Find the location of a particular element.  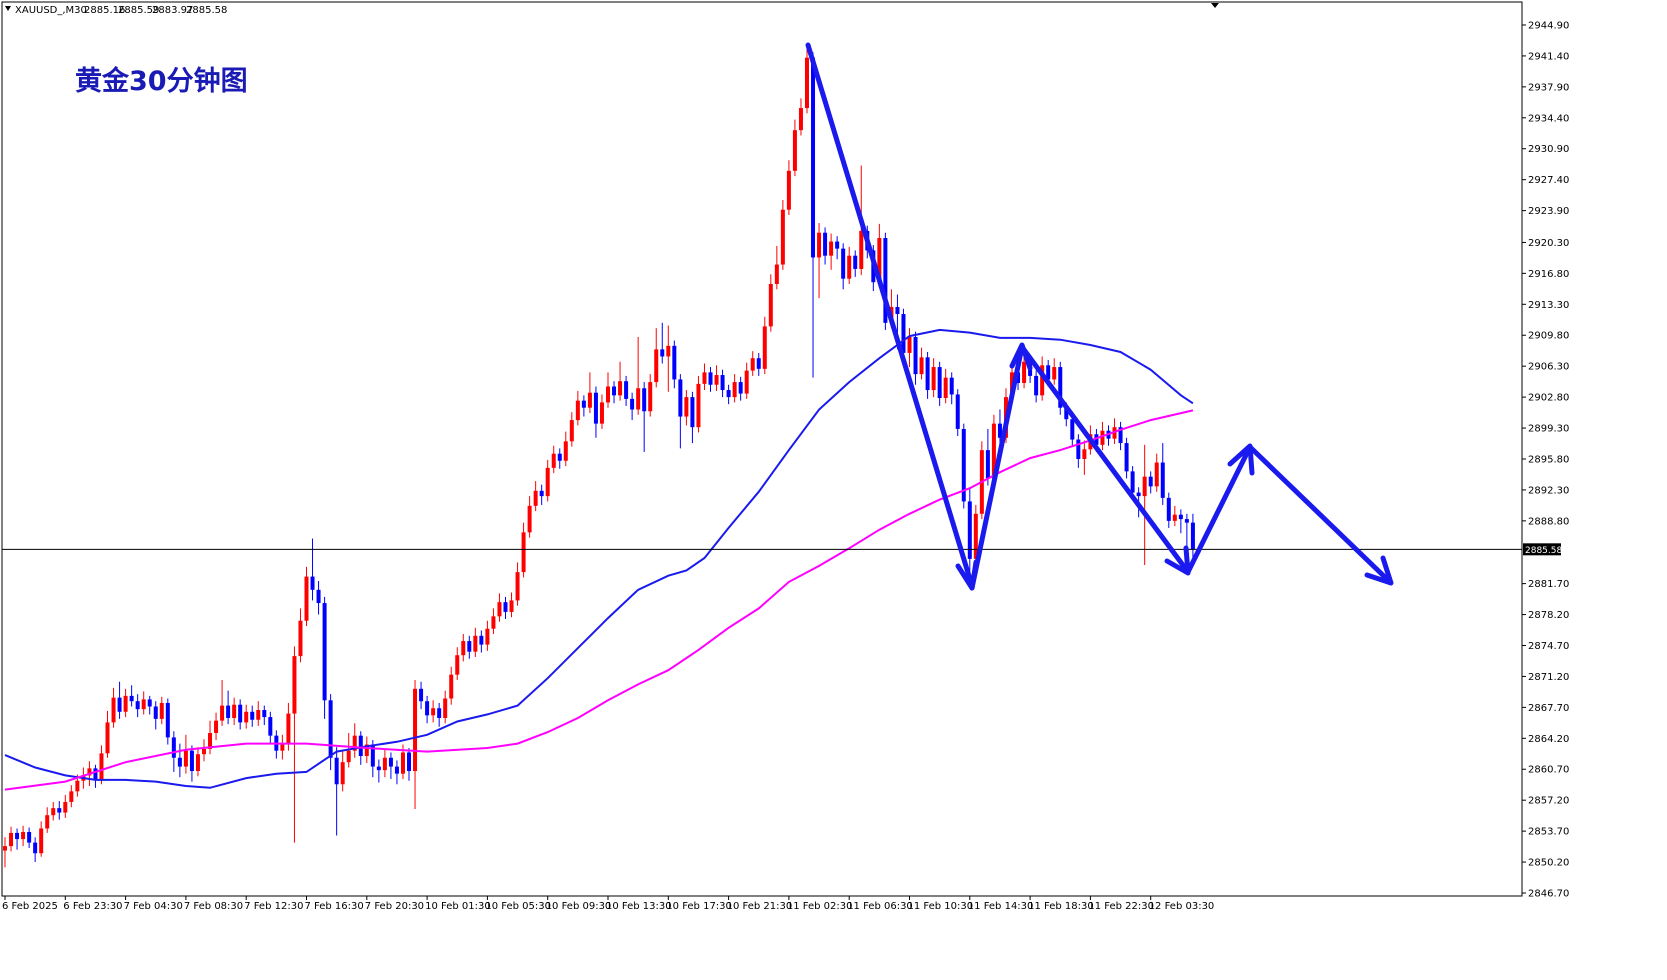

y-tick-label: 2867.70 is located at coordinates (1548, 708).